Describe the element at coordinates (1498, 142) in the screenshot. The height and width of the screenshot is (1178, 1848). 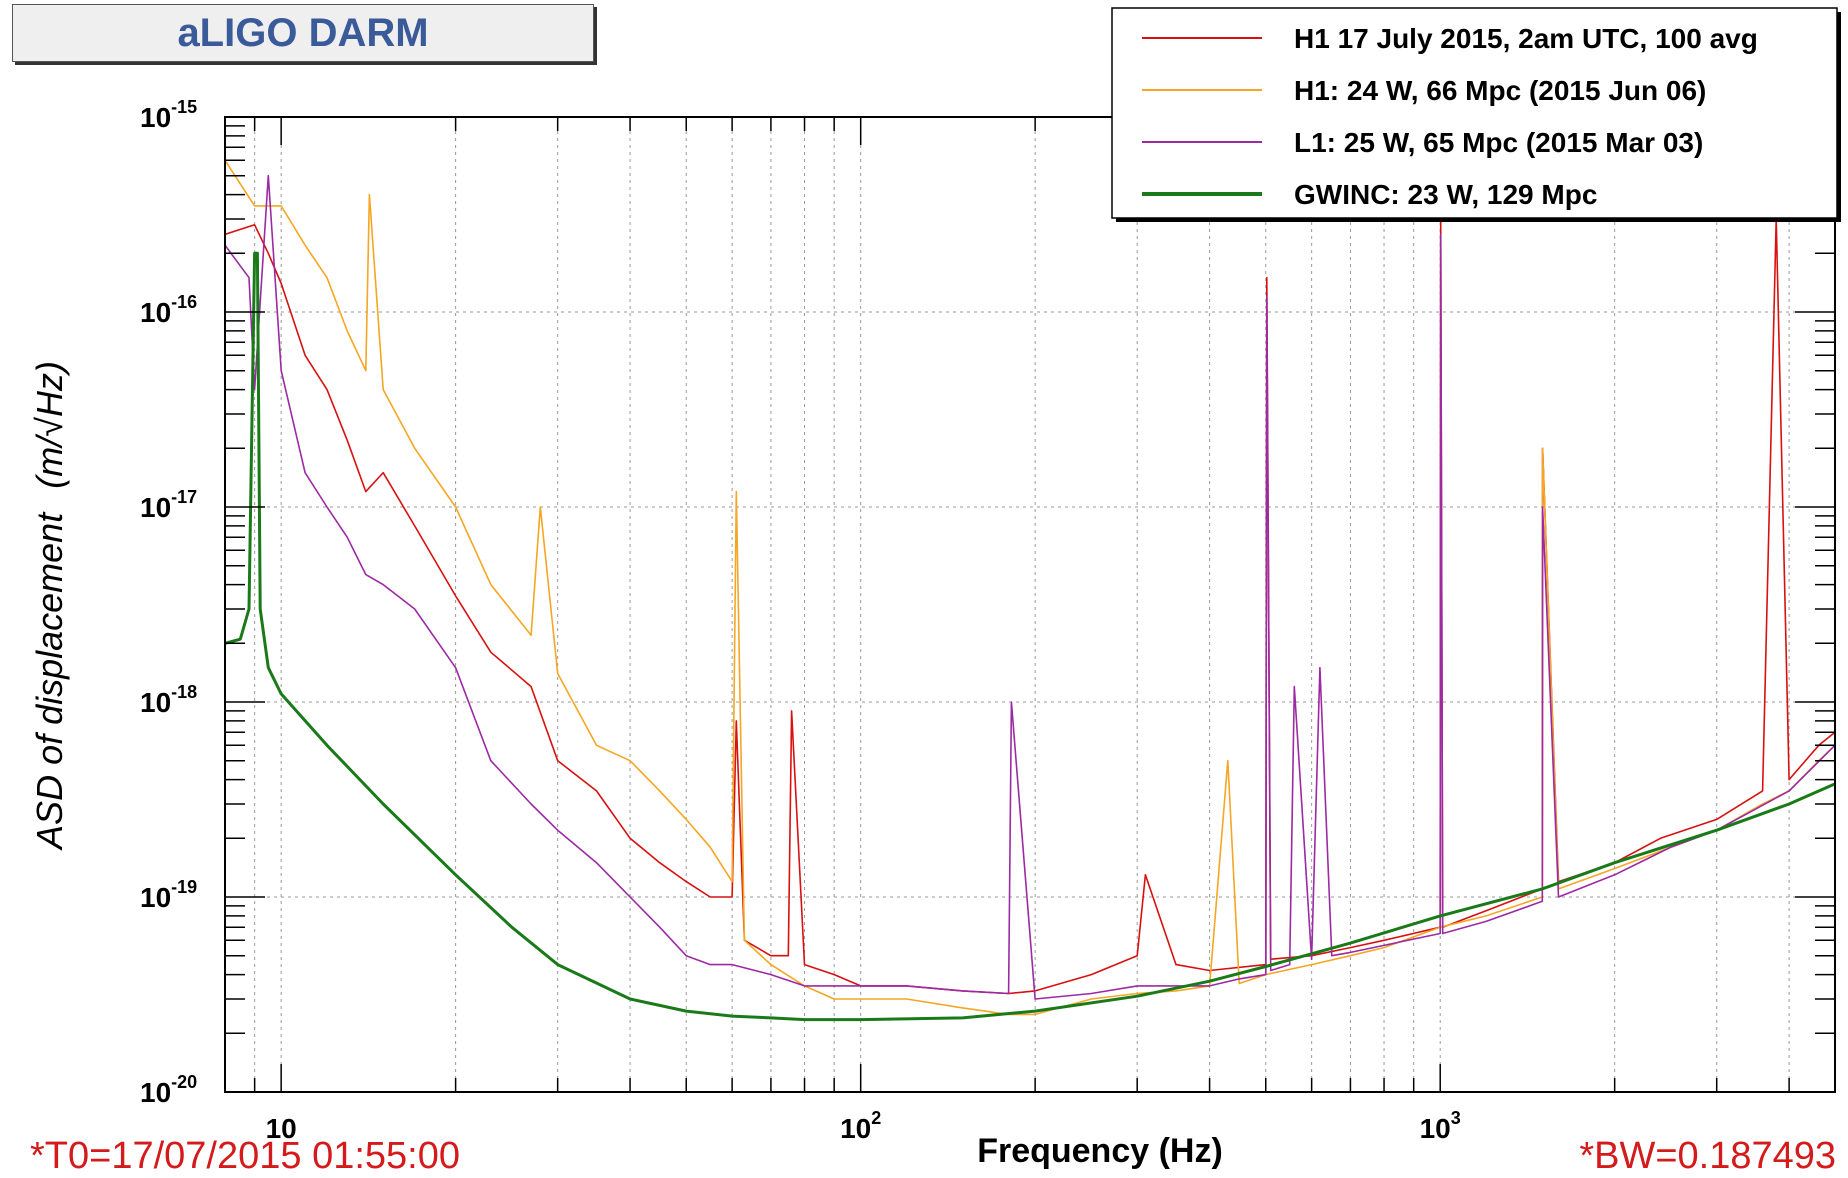
I see `legend-label: L1: 25 W, 65 Mpc (2015 Mar 03)` at that location.